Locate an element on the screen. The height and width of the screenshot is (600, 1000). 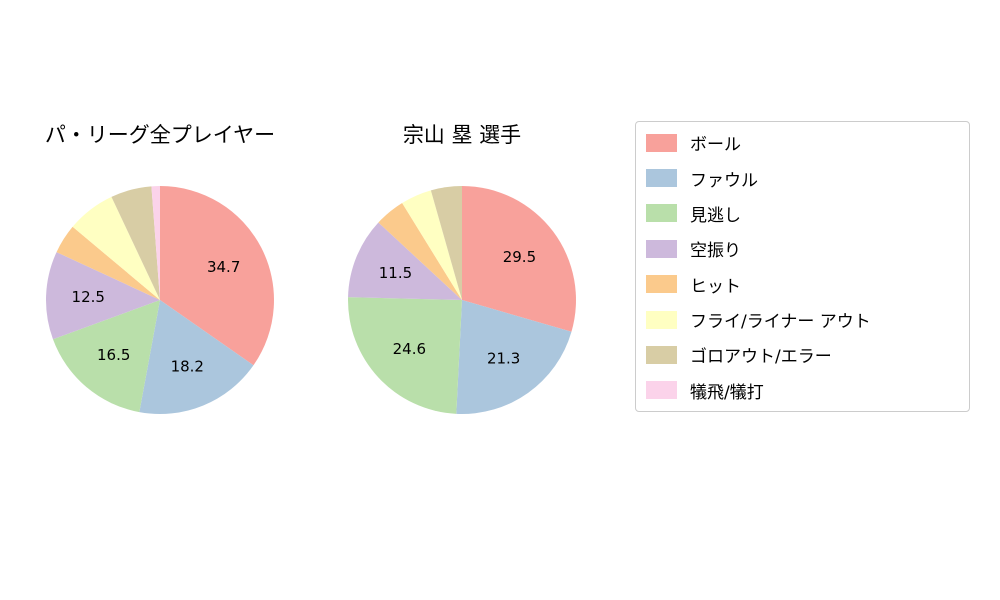
slice-value-label: 34.7 is located at coordinates (223, 267).